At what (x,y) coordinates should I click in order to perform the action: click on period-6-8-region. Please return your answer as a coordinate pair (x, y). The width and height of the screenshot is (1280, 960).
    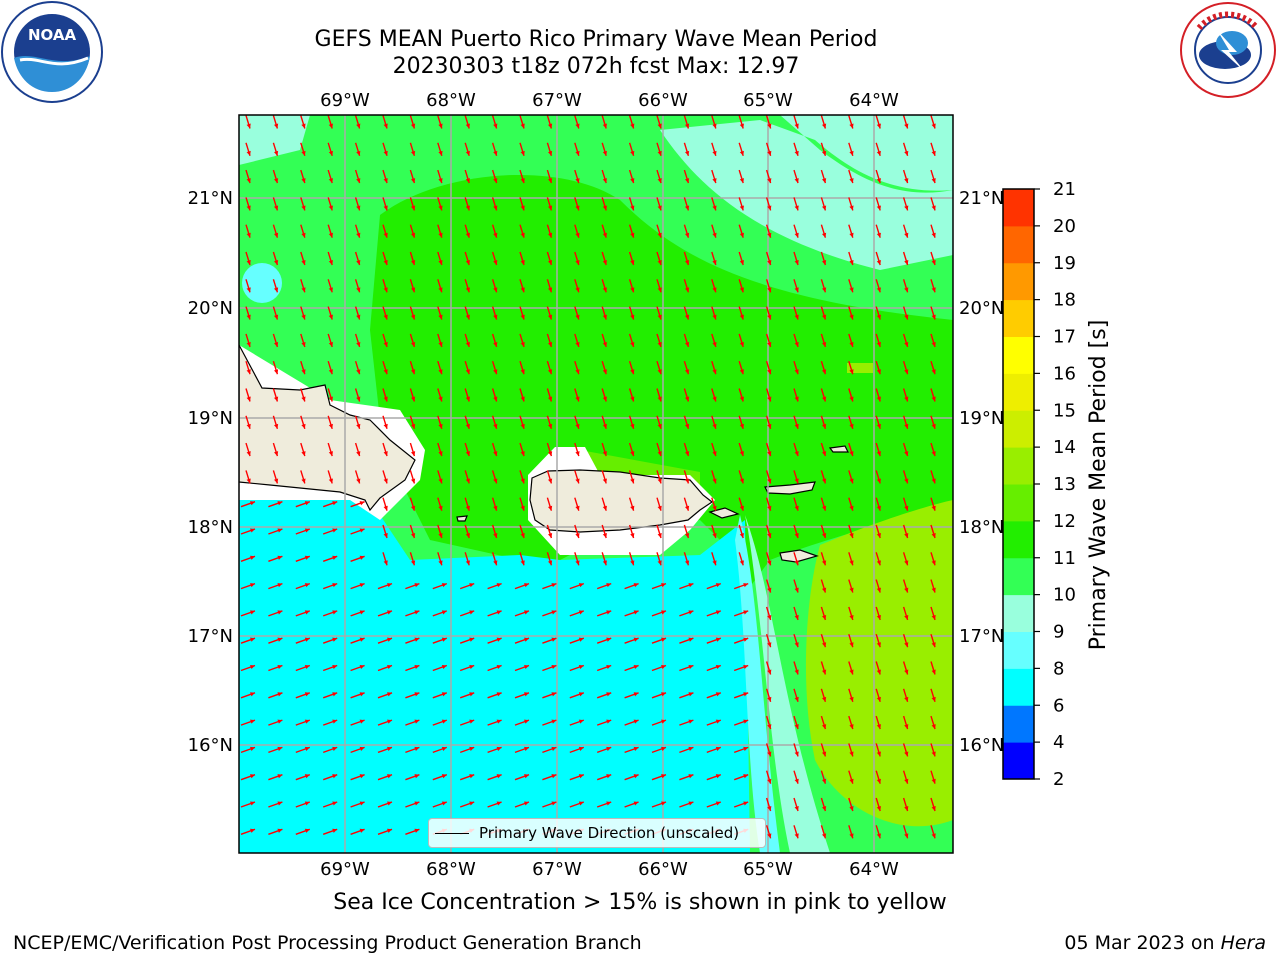
    Looking at the image, I should click on (494, 676).